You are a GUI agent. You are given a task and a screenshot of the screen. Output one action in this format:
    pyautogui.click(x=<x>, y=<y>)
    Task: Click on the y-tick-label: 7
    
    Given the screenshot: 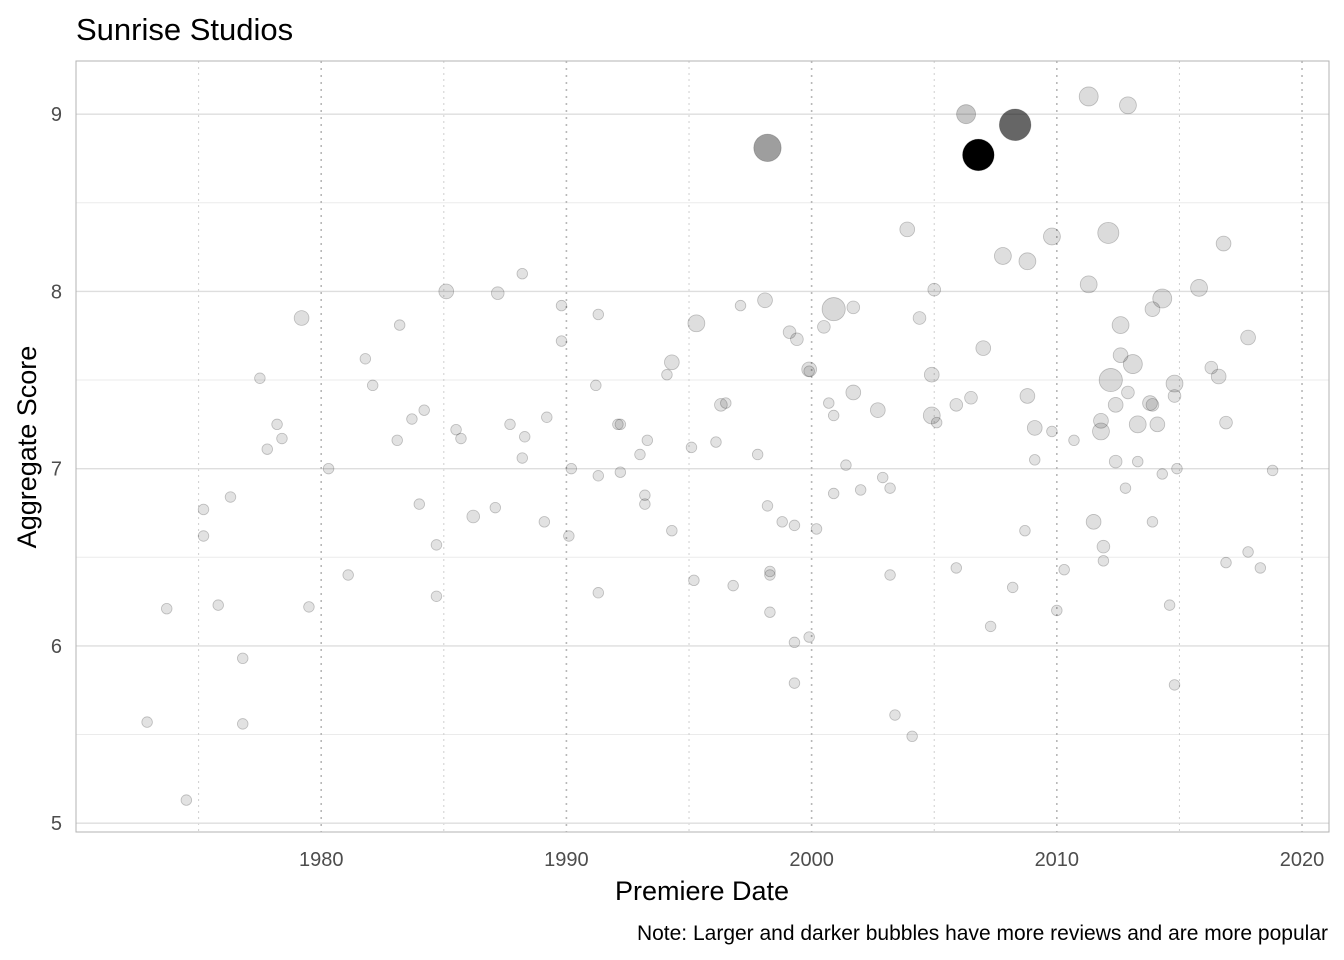 What is the action you would take?
    pyautogui.click(x=56, y=470)
    